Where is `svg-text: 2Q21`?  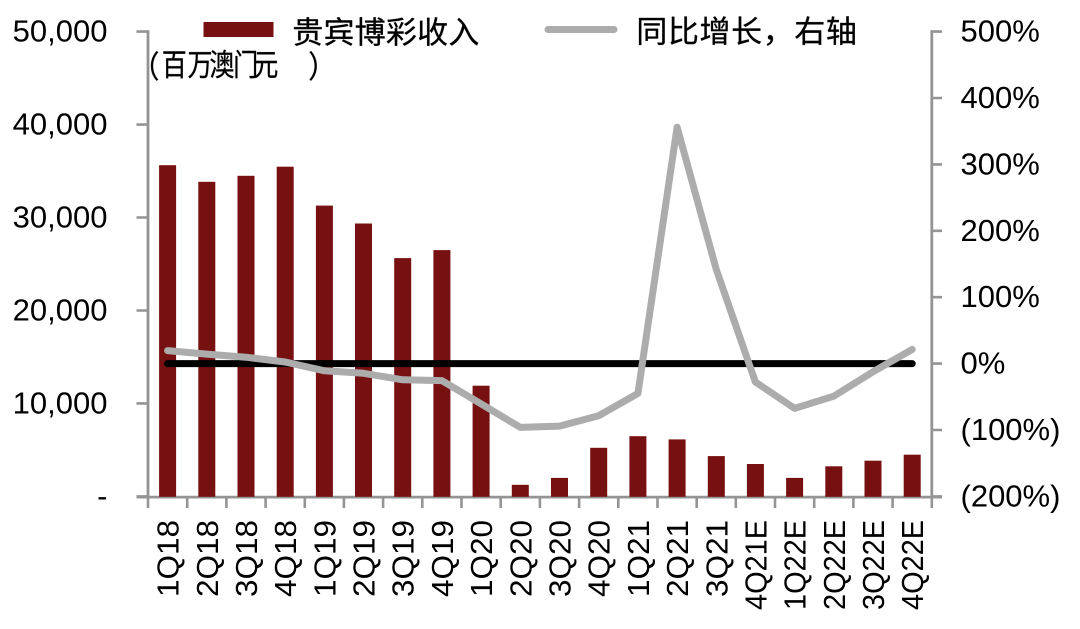 svg-text: 2Q21 is located at coordinates (677, 558).